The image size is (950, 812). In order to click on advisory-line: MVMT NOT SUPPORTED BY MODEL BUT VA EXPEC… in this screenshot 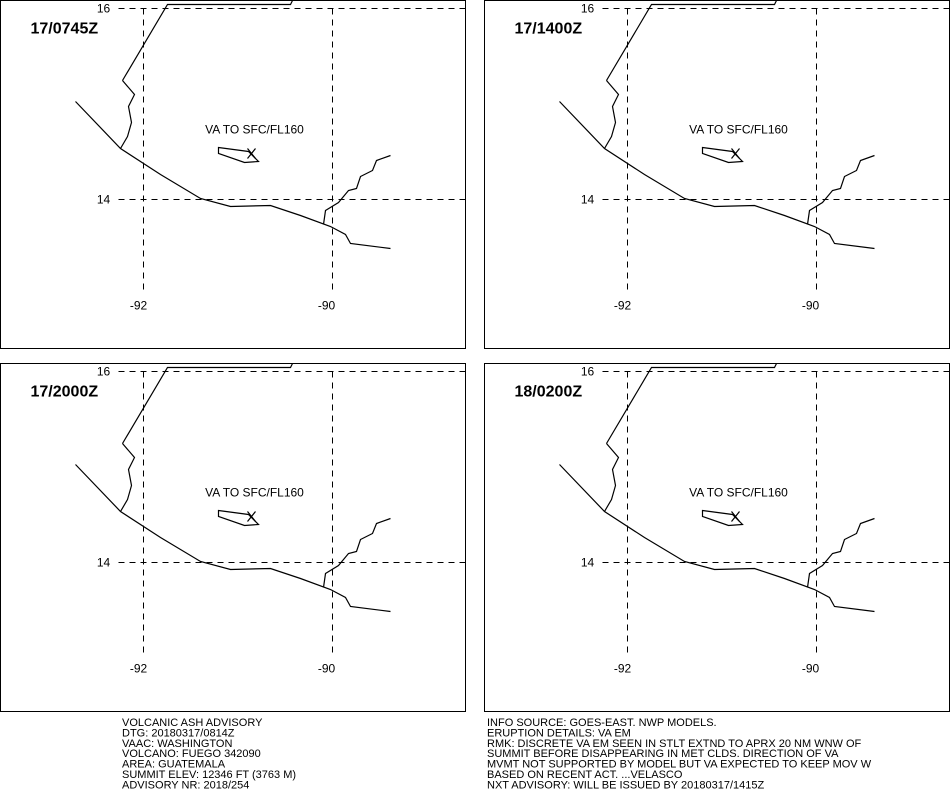, I will do `click(679, 765)`.